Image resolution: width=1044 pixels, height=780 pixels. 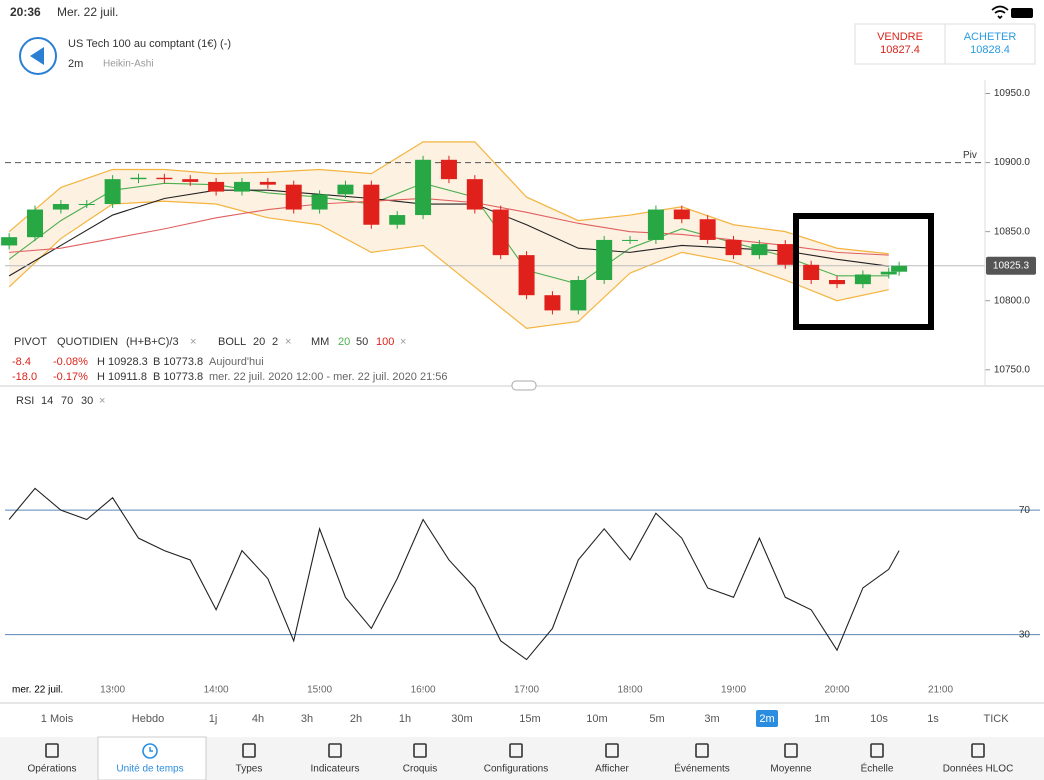 What do you see at coordinates (149, 769) in the screenshot?
I see `toolbar-button: Unité de temps` at bounding box center [149, 769].